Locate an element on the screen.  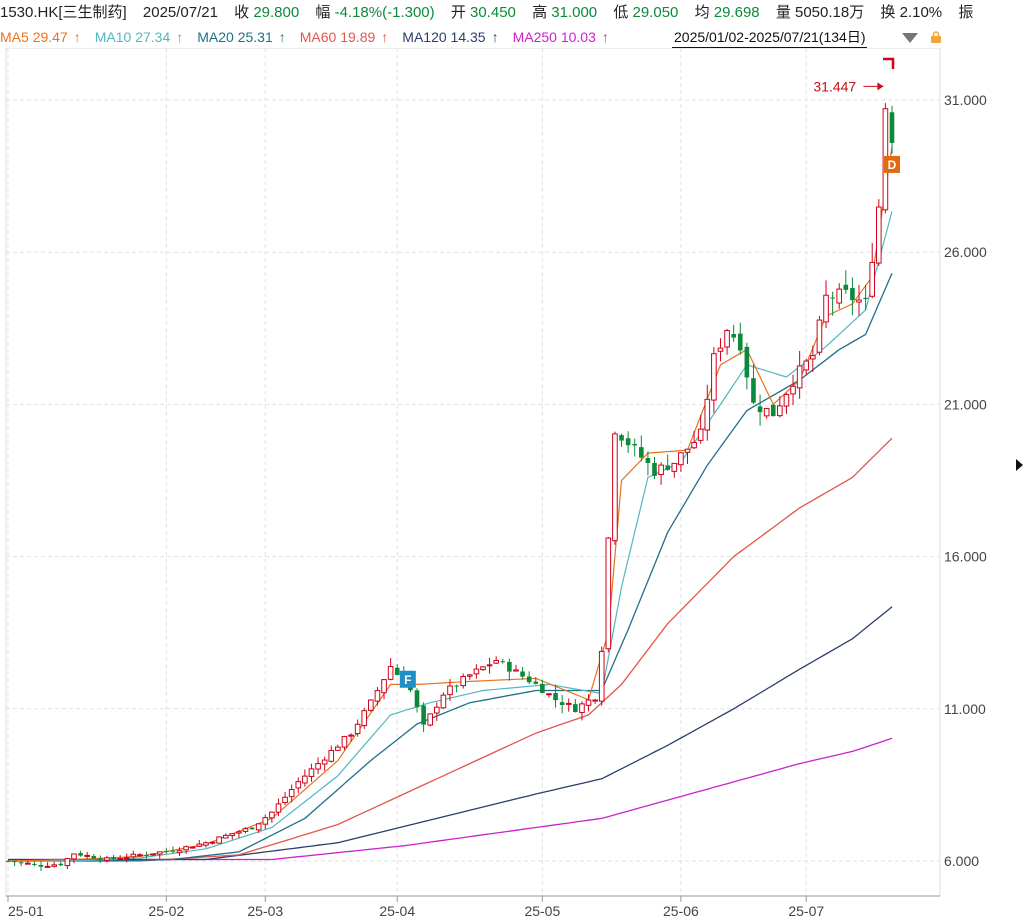
marker-f is located at coordinates (407, 679).